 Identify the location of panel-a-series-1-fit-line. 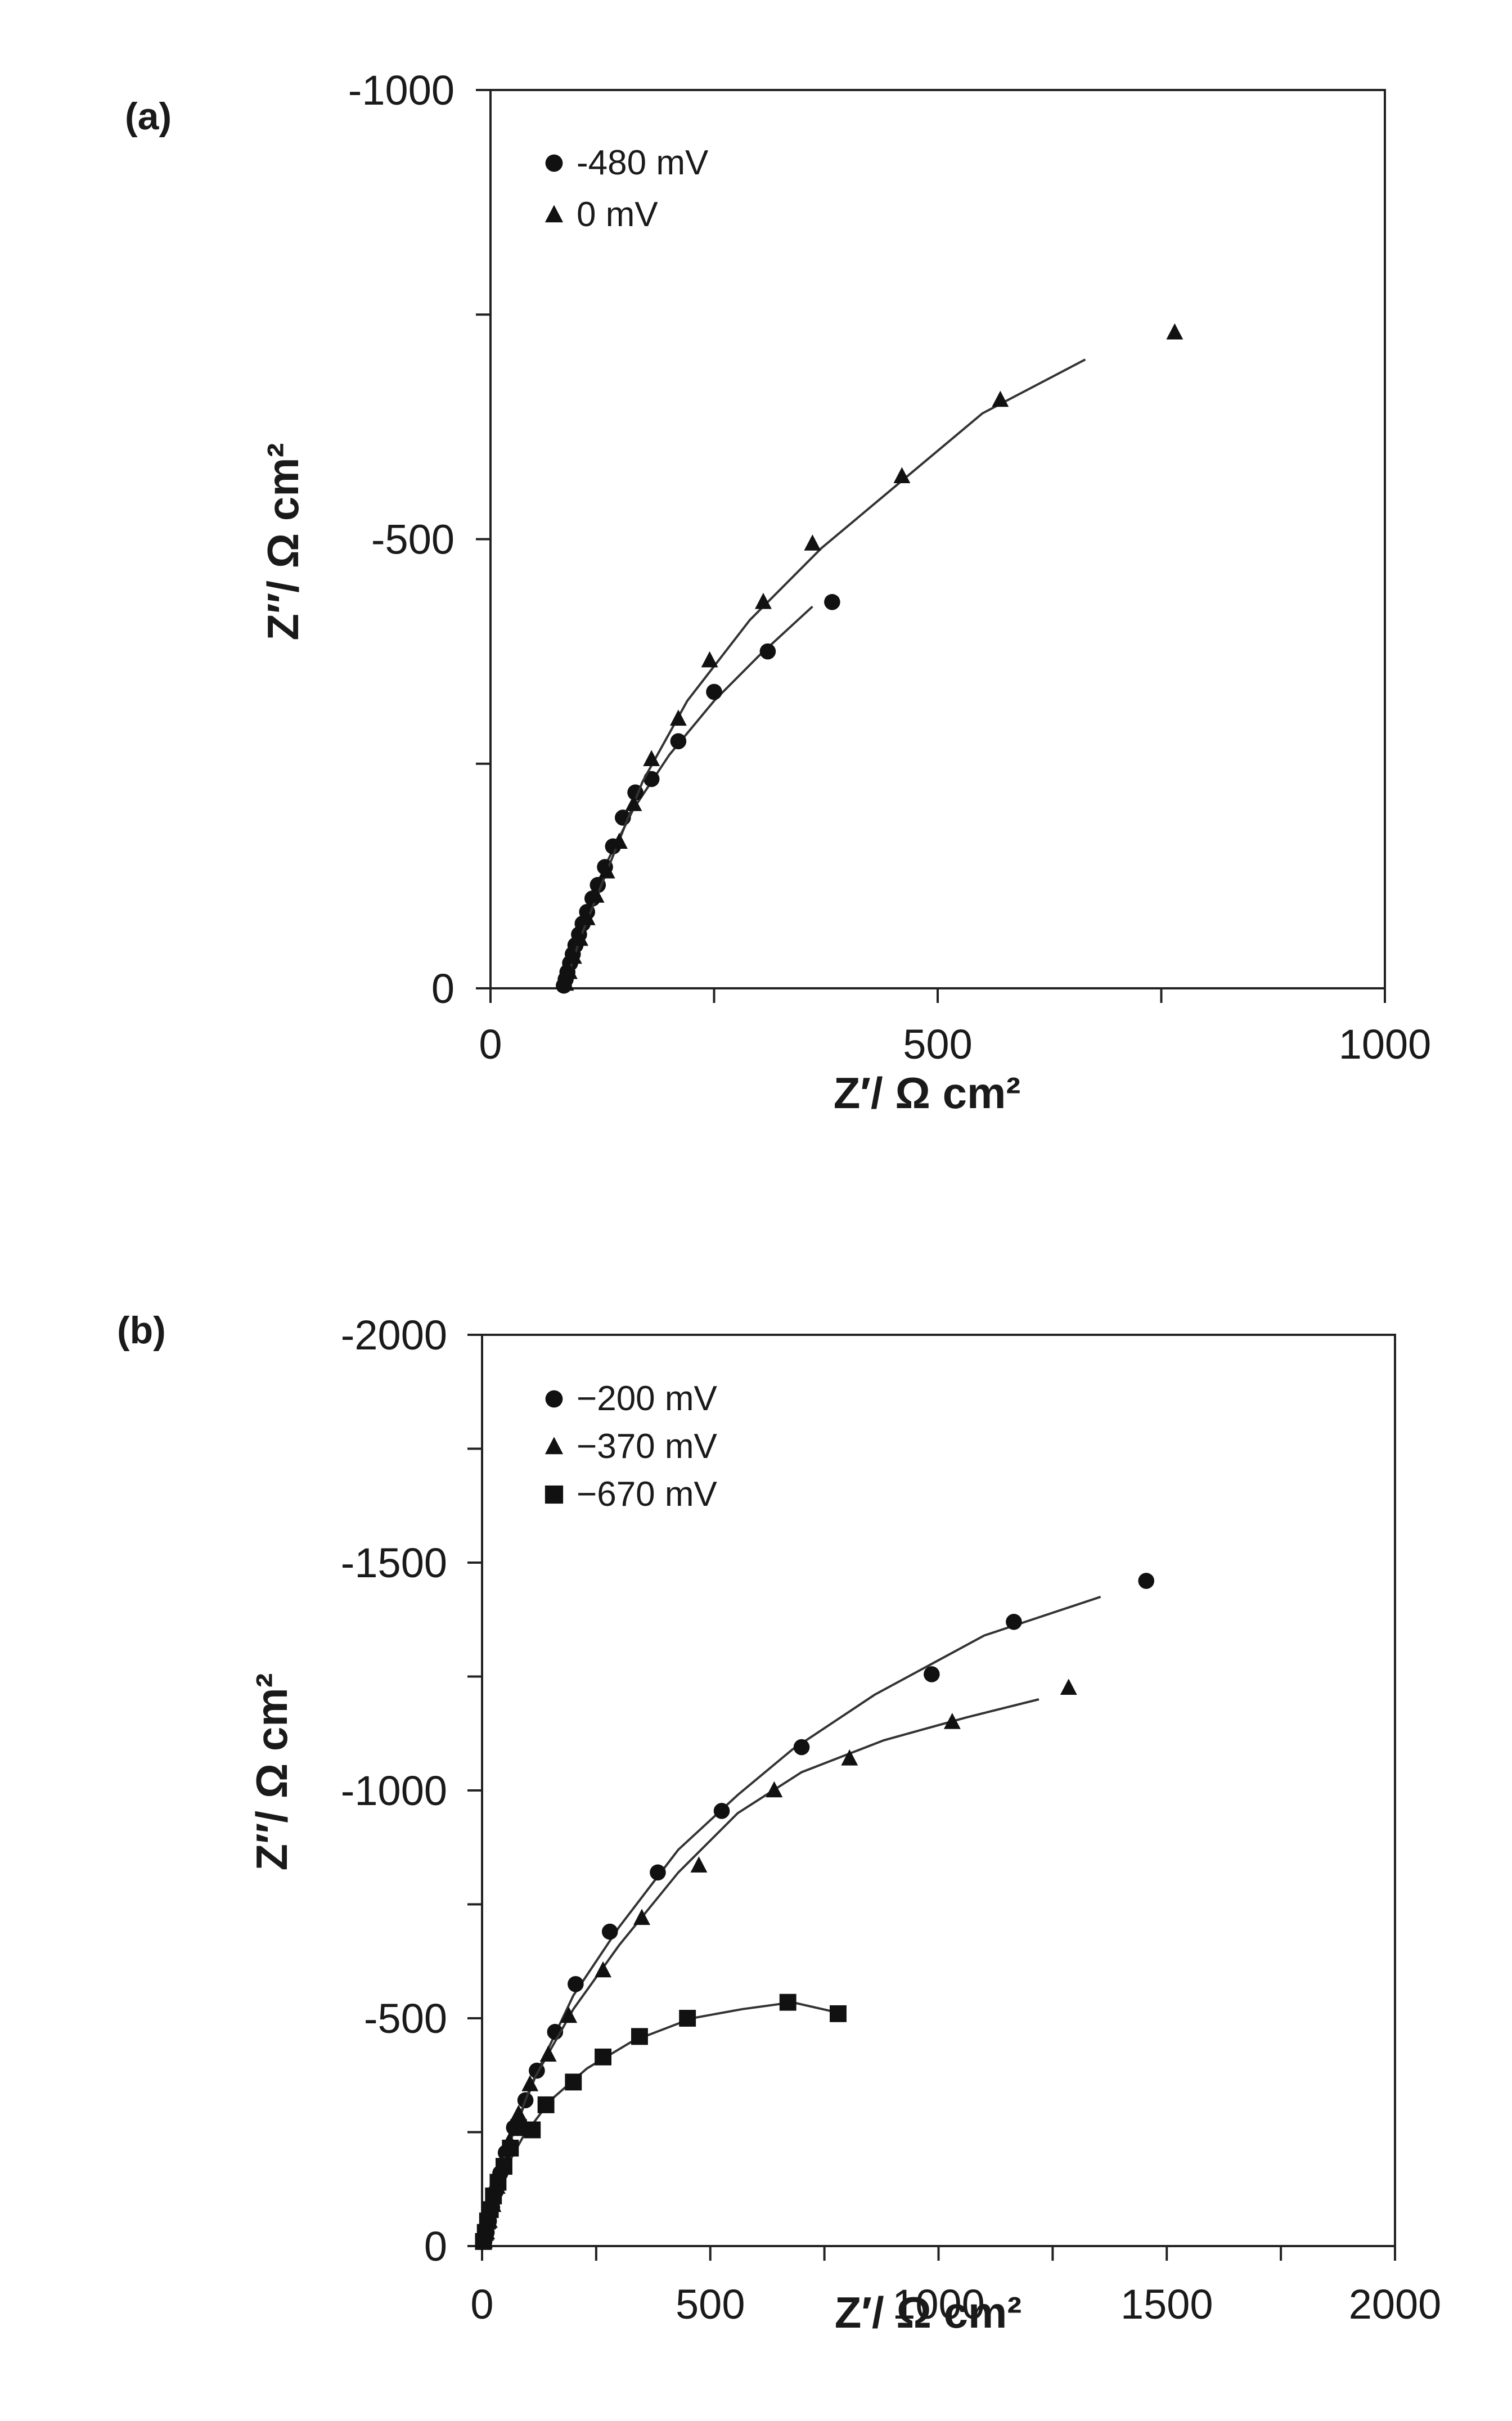
(824, 673).